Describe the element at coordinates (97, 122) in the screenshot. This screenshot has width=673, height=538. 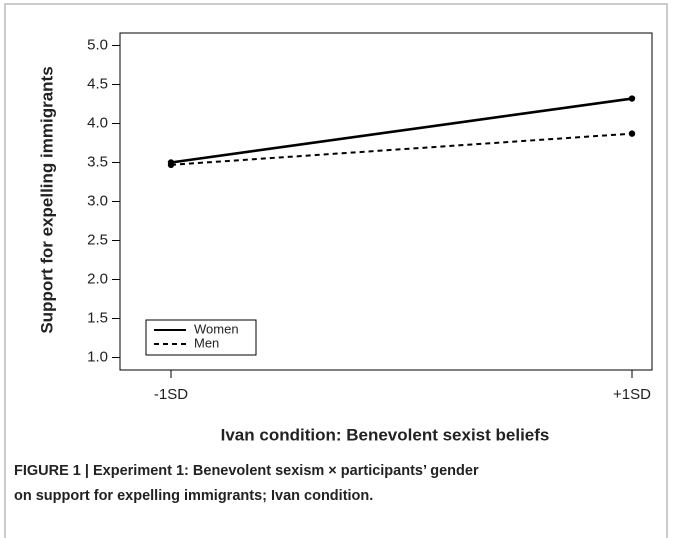
I see `y-tick-label: 4.0` at that location.